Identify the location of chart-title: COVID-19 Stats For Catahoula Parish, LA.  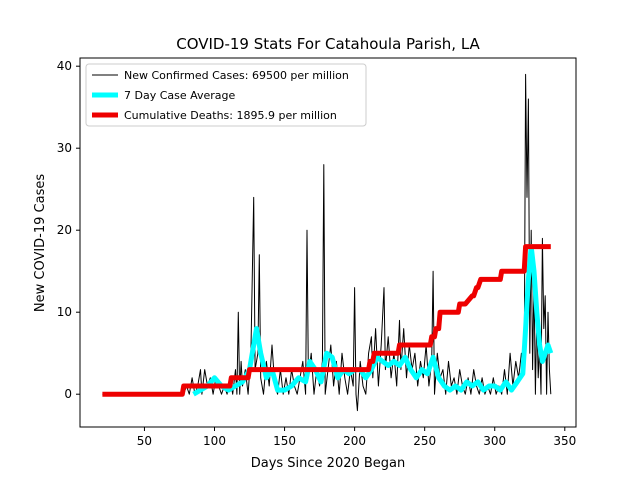
(328, 44).